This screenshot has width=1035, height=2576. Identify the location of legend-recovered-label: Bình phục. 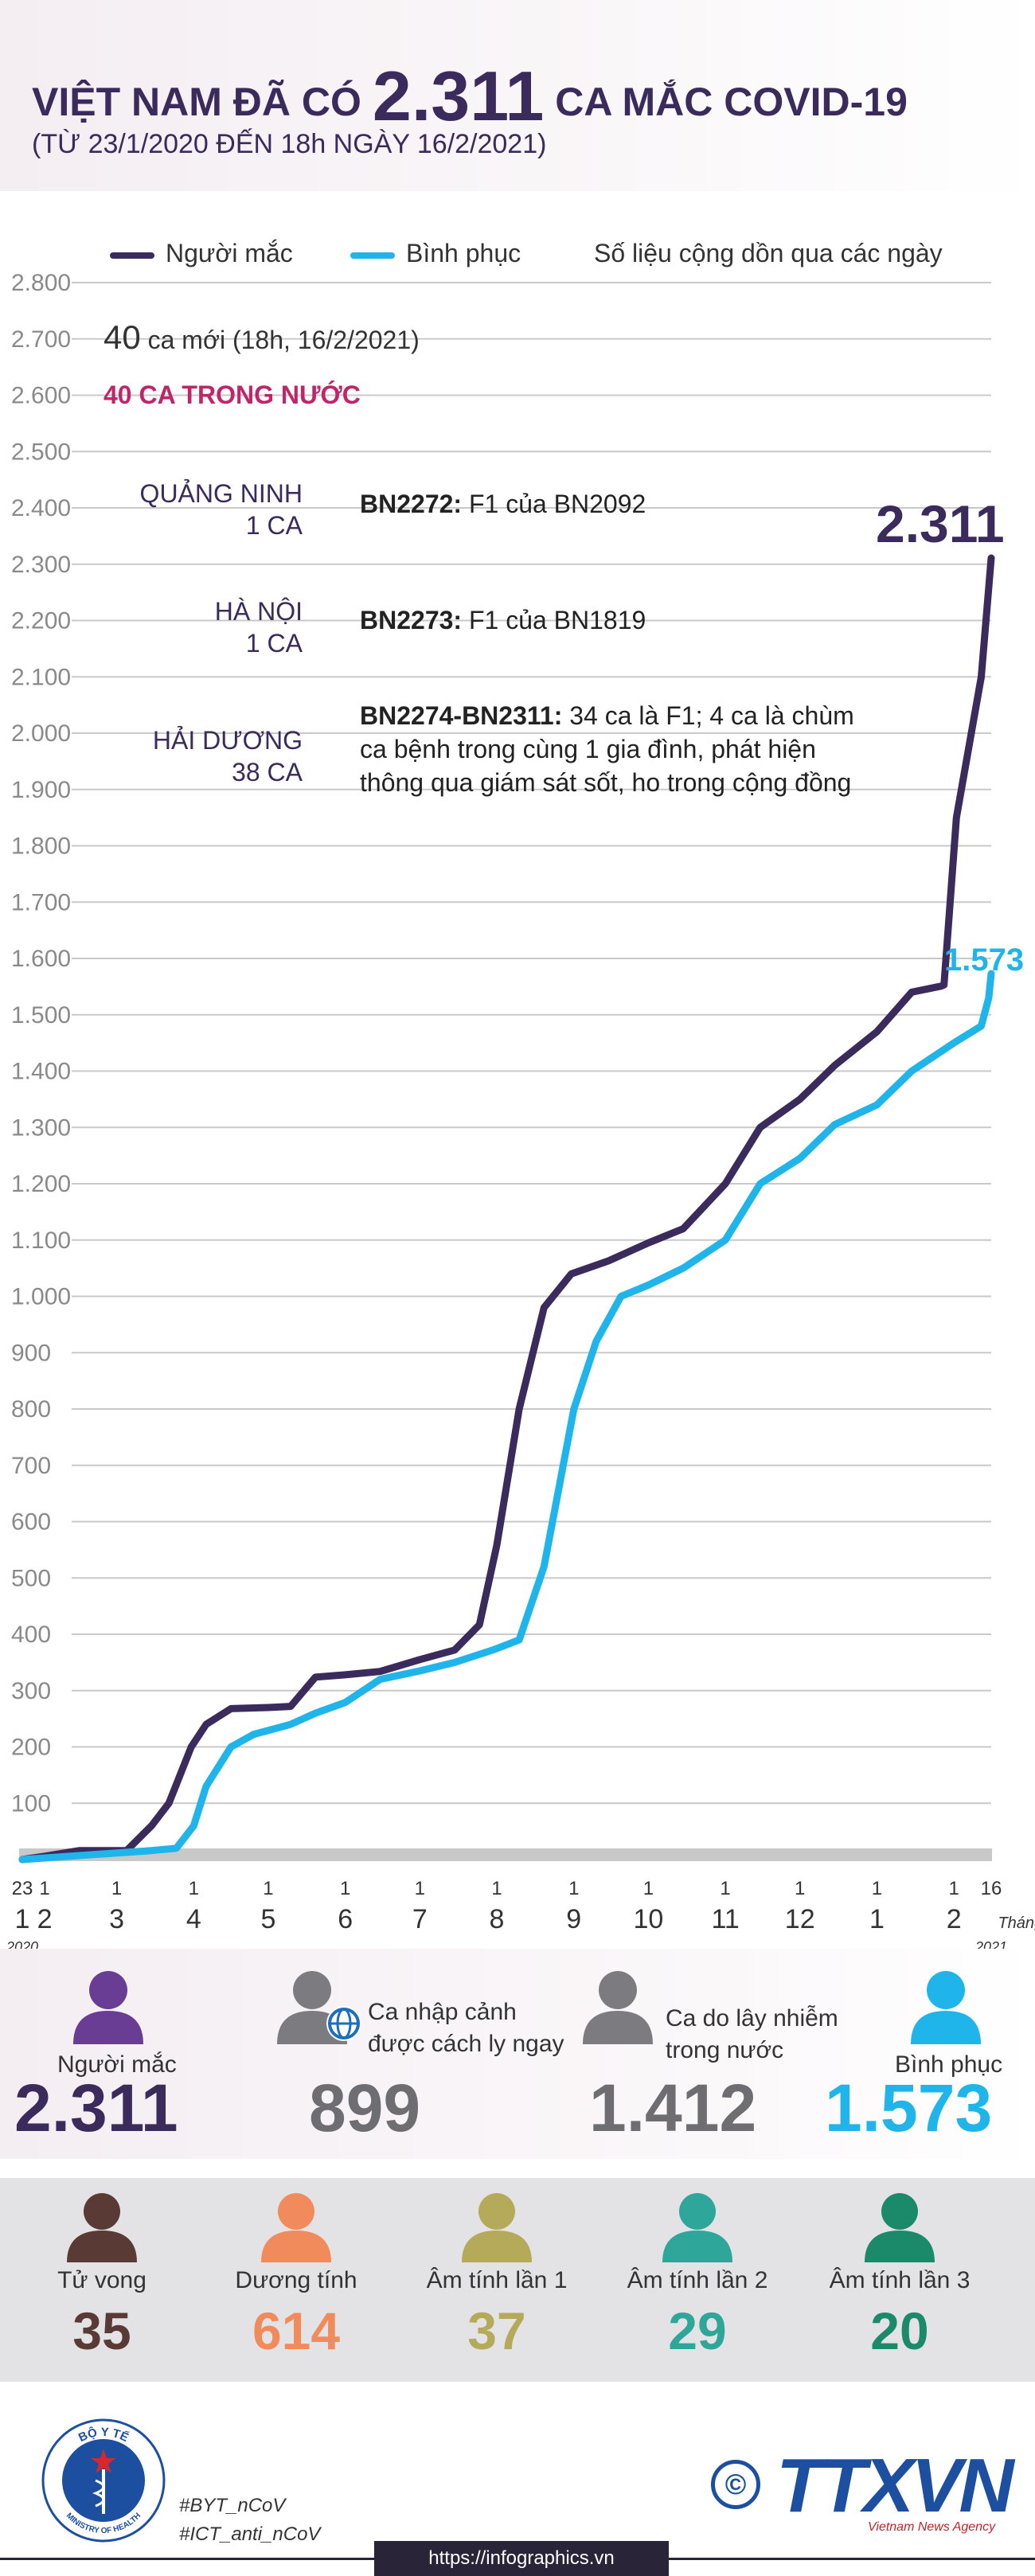
(463, 253).